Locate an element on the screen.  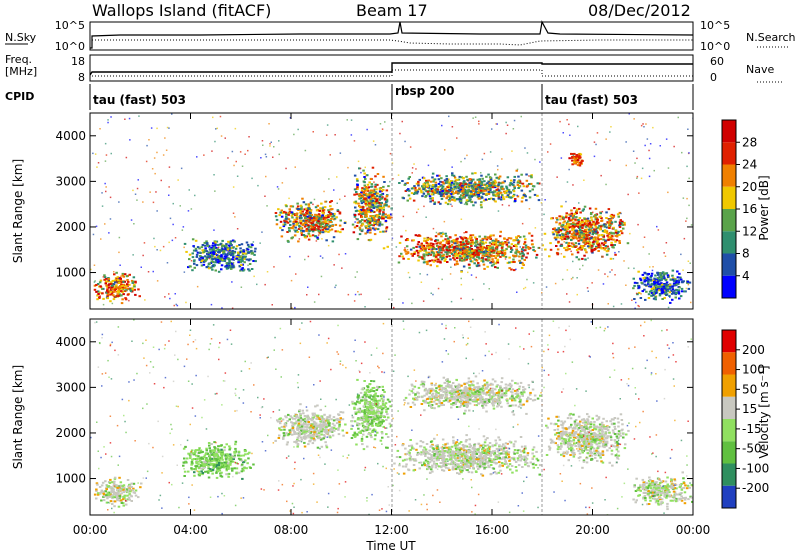
colorbar-tick-label: 100 is located at coordinates (753, 370).